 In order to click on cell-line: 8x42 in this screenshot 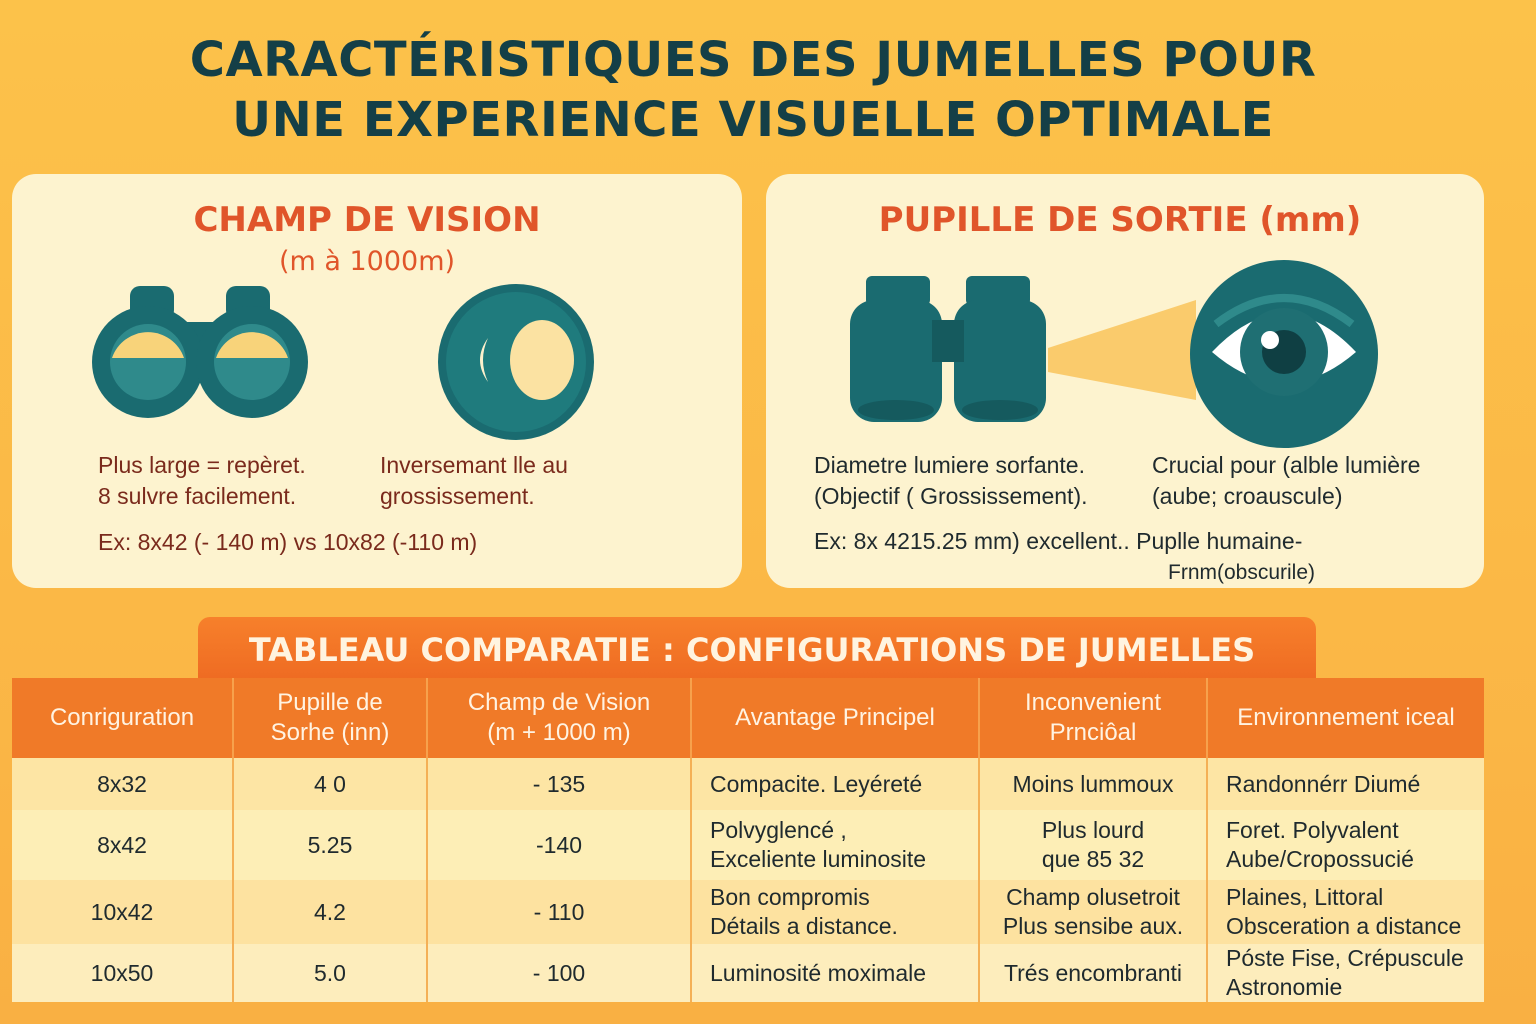, I will do `click(122, 844)`.